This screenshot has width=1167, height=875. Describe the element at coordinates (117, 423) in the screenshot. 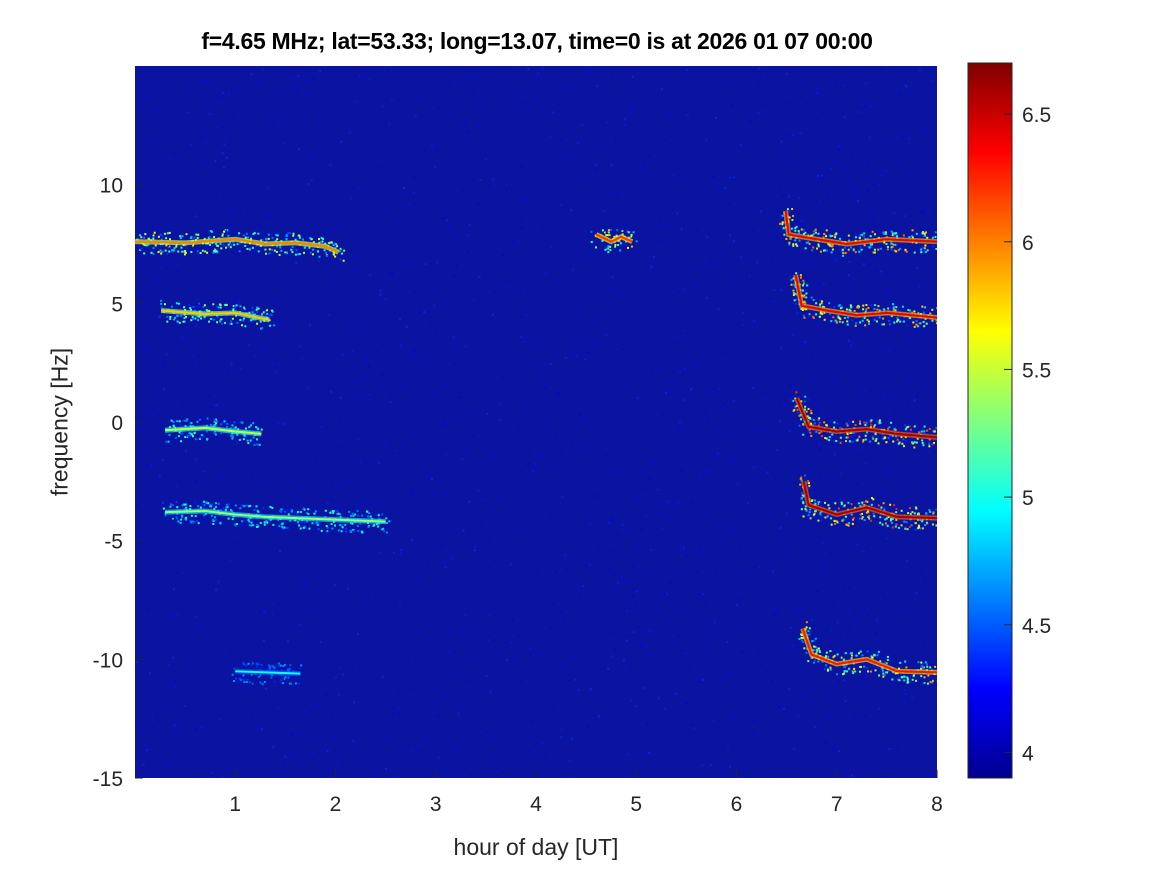

I see `y-tick-label: 0` at that location.